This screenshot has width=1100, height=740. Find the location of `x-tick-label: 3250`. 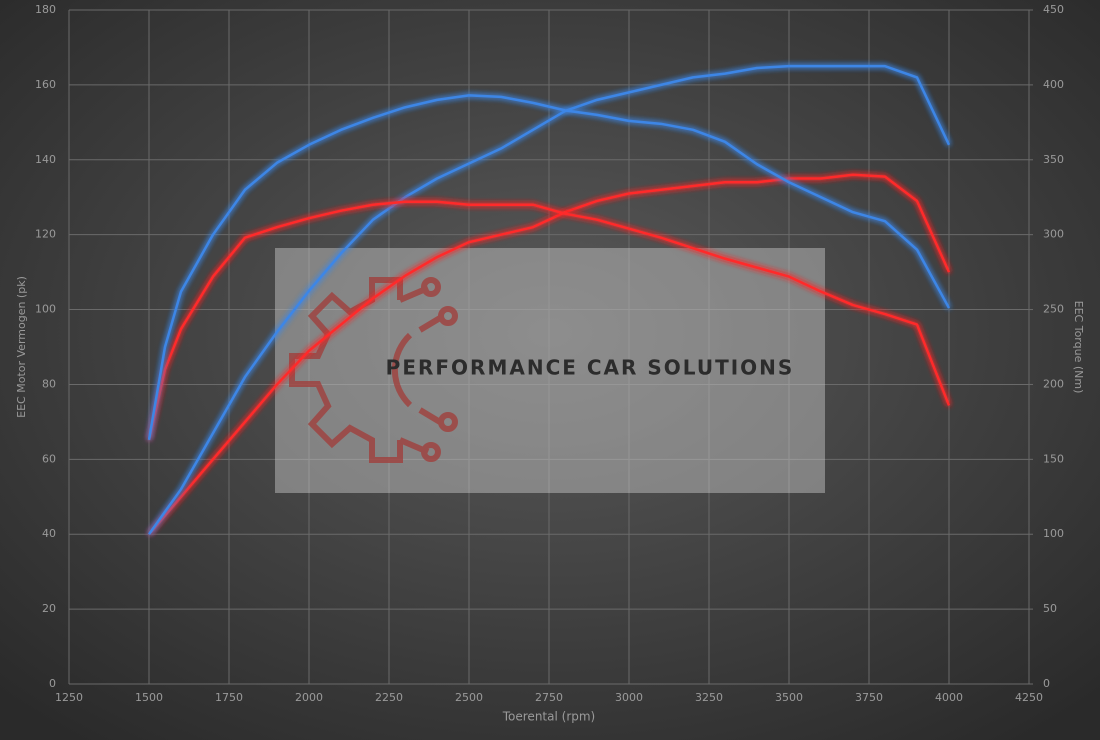

x-tick-label: 3250 is located at coordinates (709, 697).